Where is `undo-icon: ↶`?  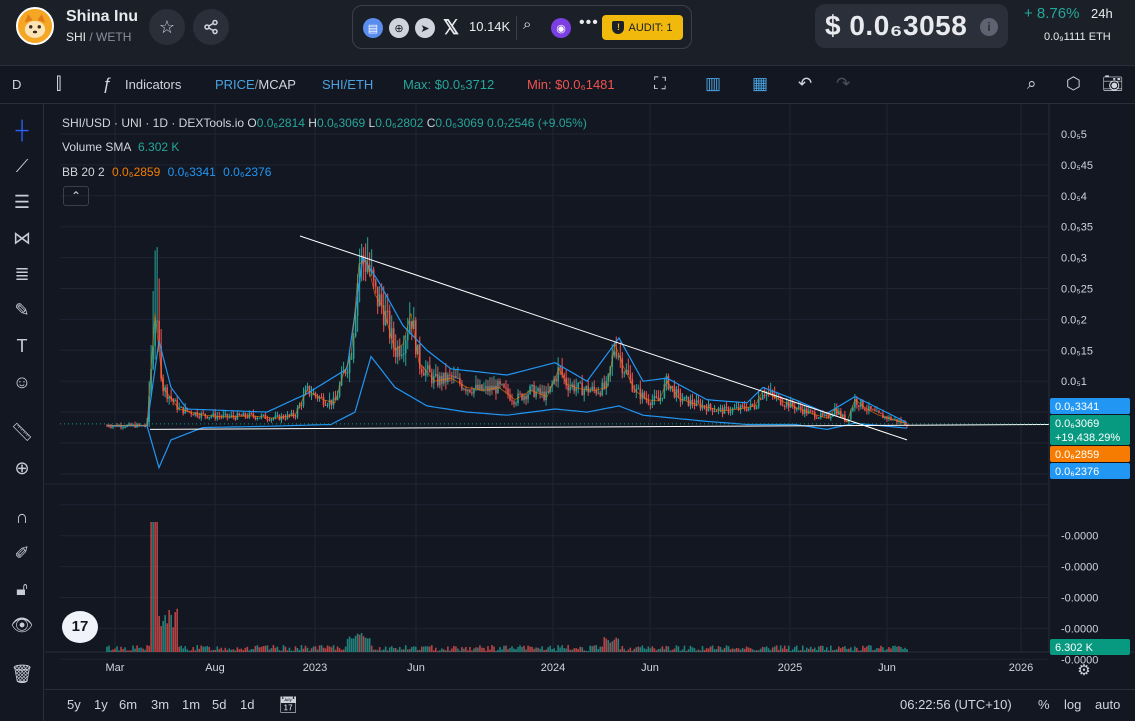 undo-icon: ↶ is located at coordinates (805, 83).